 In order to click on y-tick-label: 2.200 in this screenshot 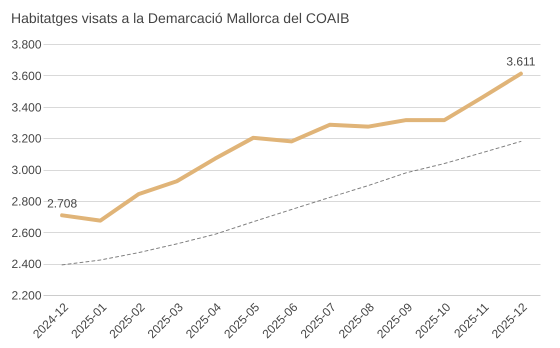, I will do `click(26, 295)`.